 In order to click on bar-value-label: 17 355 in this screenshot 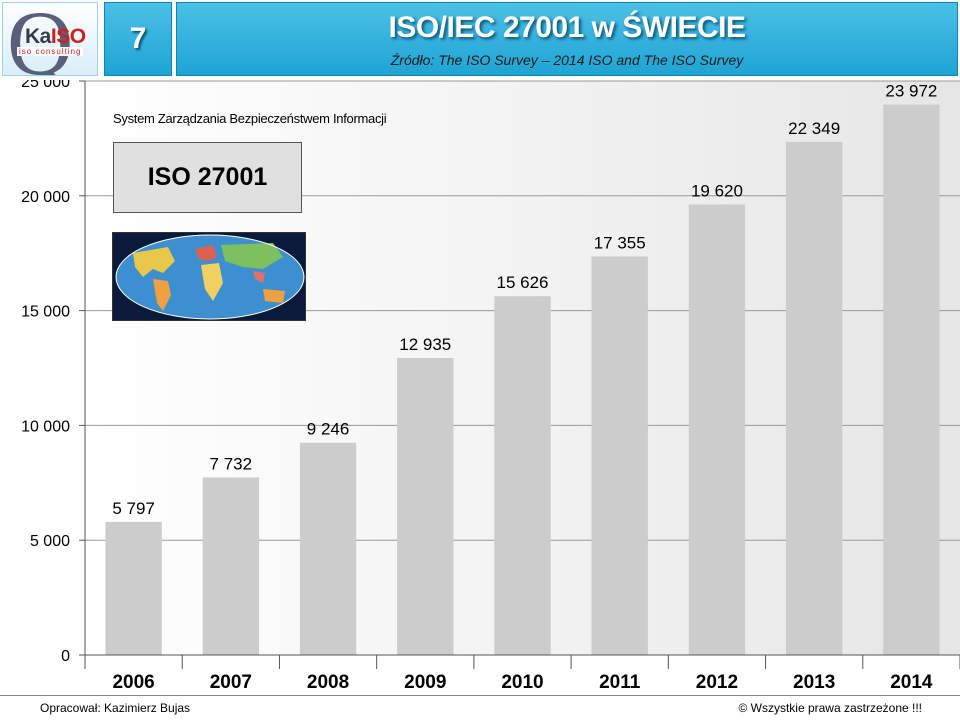, I will do `click(620, 243)`.